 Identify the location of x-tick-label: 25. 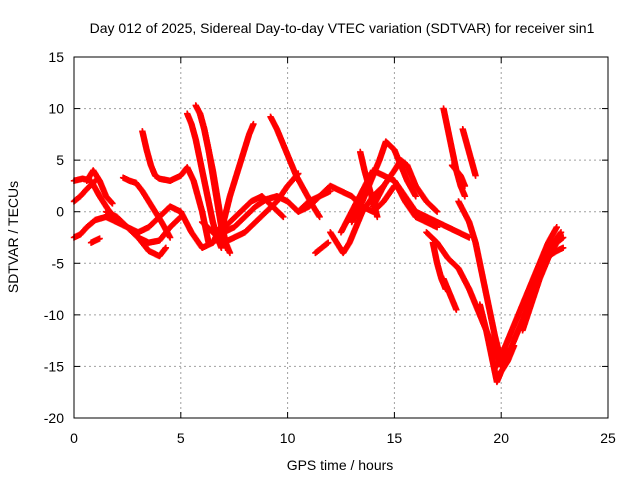
(608, 438).